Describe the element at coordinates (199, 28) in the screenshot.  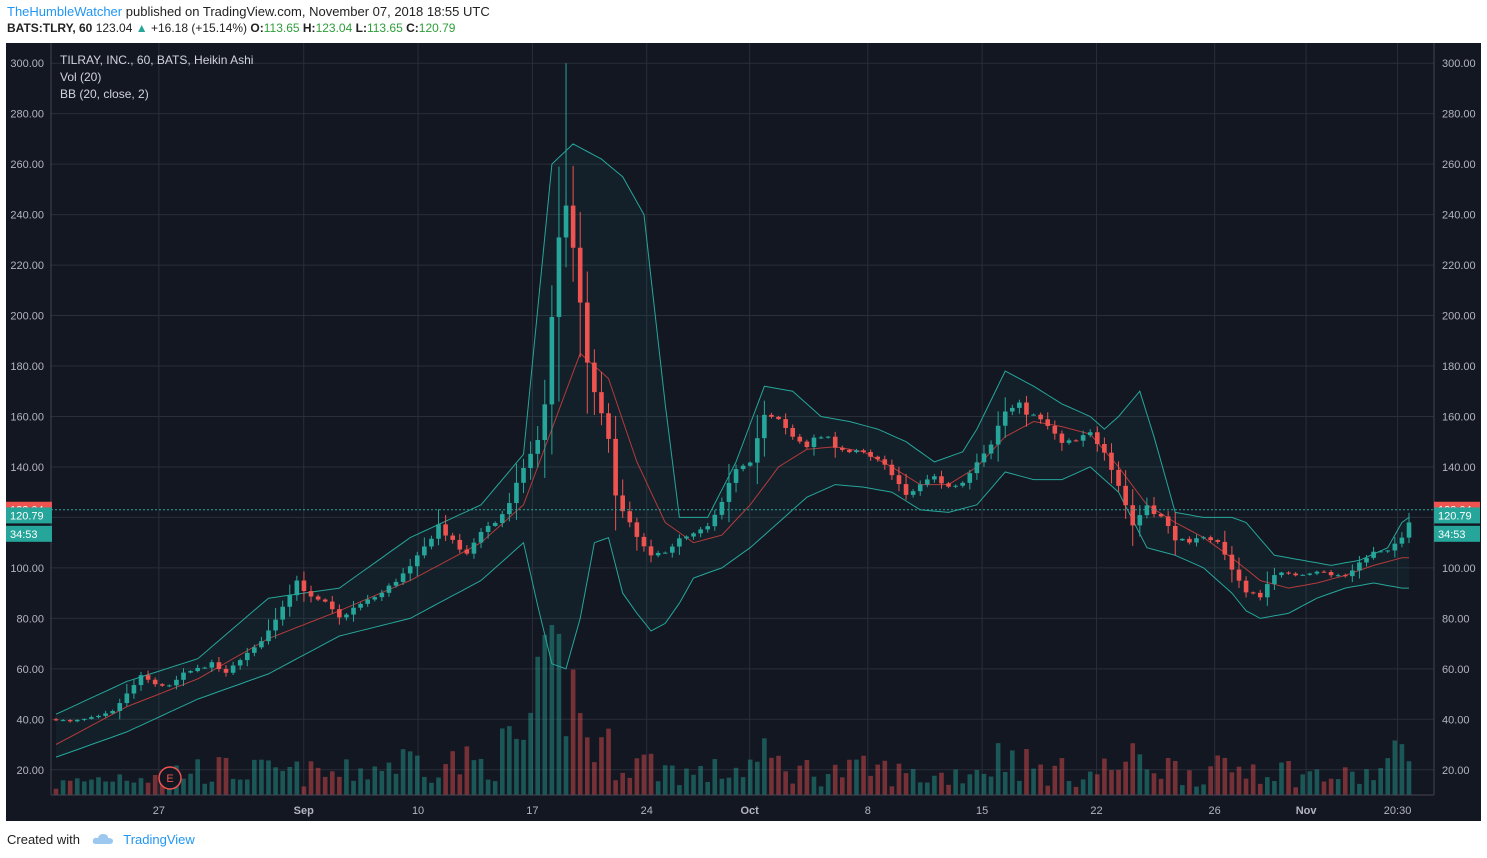
I see `change-value: +16.18 (+15.14%)` at that location.